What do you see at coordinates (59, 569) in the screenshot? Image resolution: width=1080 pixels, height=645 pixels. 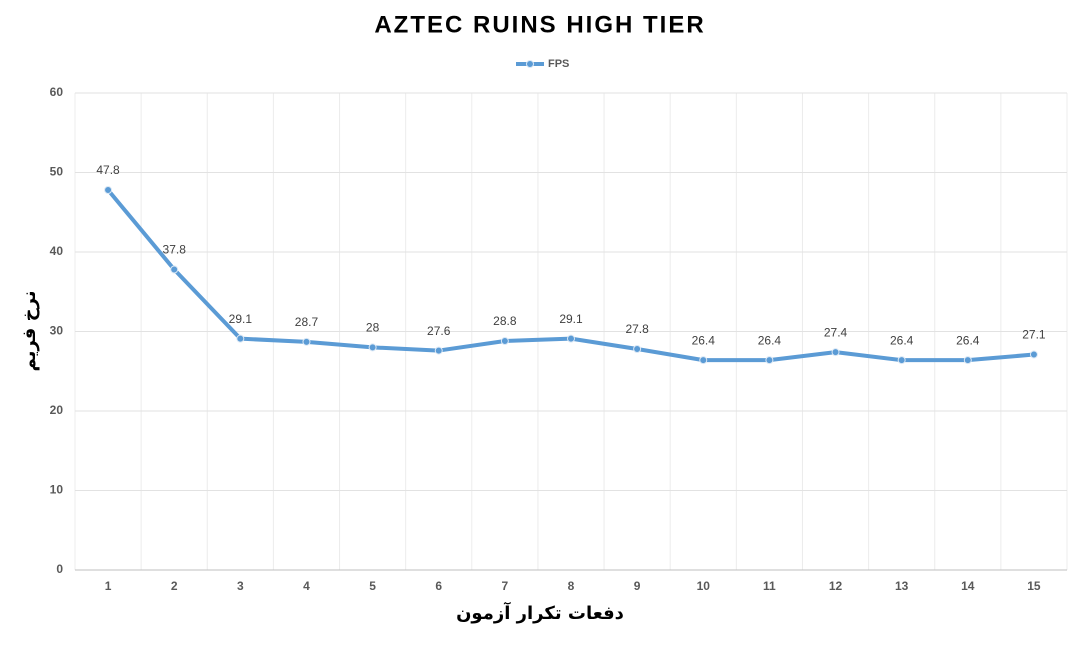 I see `y-tick-label: 0` at bounding box center [59, 569].